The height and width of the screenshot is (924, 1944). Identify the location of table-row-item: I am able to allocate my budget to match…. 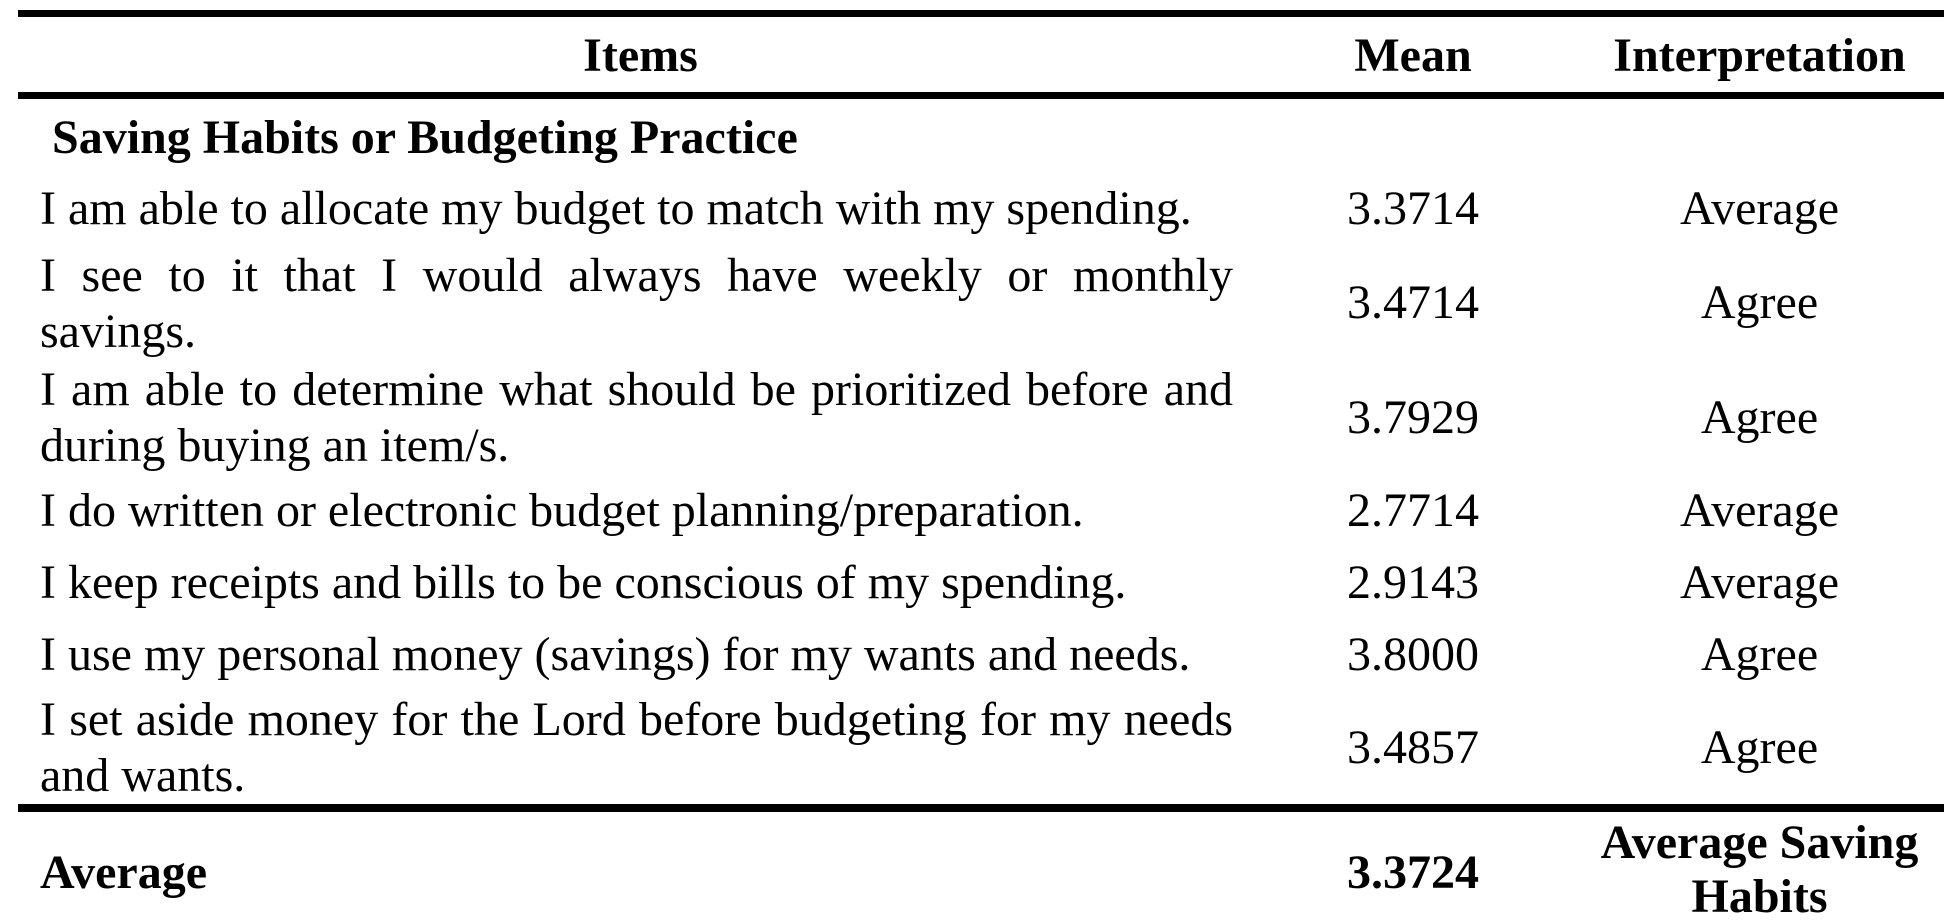
(616, 208).